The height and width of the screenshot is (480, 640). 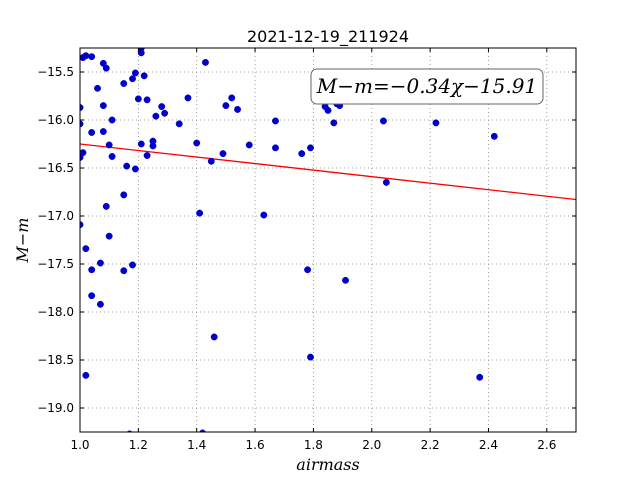 I want to click on y-tick-label: −16.0, so click(x=55, y=120).